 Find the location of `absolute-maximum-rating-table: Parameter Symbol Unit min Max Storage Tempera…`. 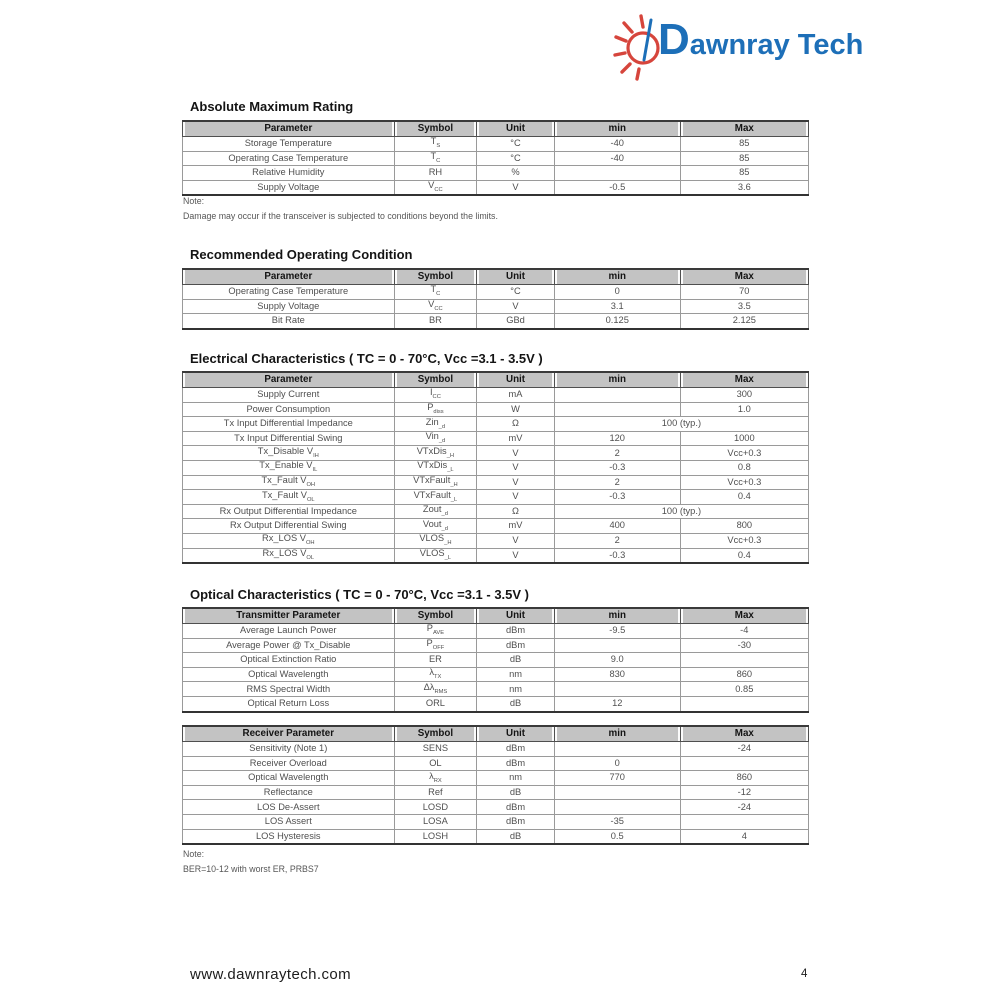

absolute-maximum-rating-table: Parameter Symbol Unit min Max Storage Tempera… is located at coordinates (496, 158).